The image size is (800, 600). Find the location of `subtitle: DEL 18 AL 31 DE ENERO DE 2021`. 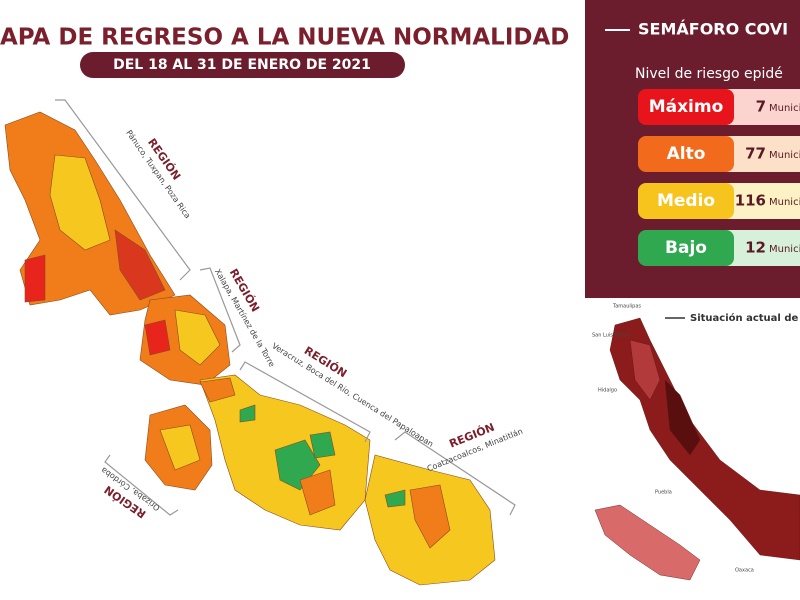

subtitle: DEL 18 AL 31 DE ENERO DE 2021 is located at coordinates (242, 65).